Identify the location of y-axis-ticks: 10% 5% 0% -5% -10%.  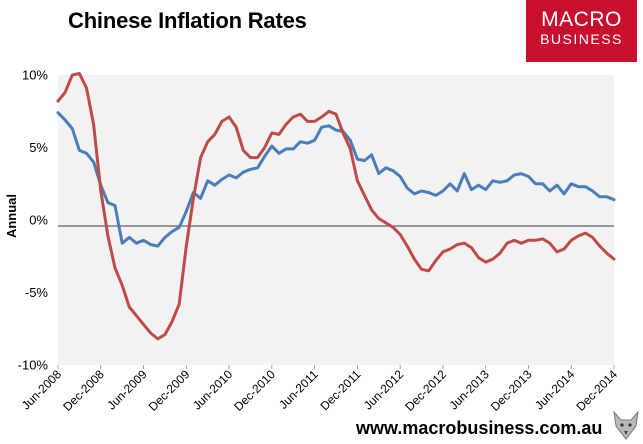
(33, 220).